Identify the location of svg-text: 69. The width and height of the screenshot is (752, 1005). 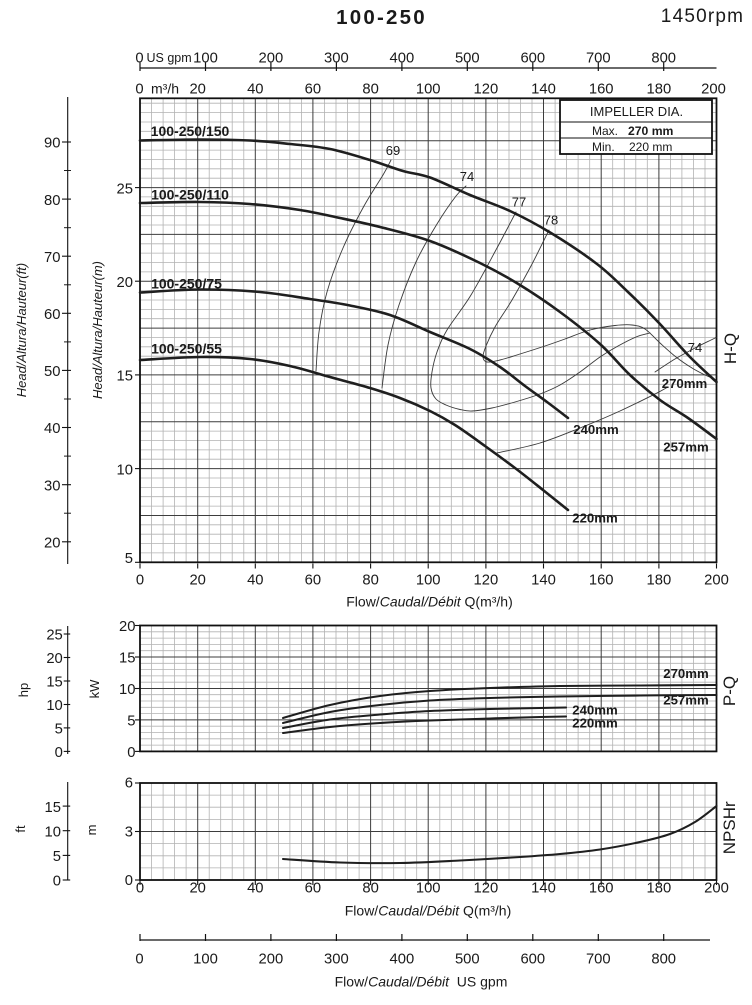
(393, 150).